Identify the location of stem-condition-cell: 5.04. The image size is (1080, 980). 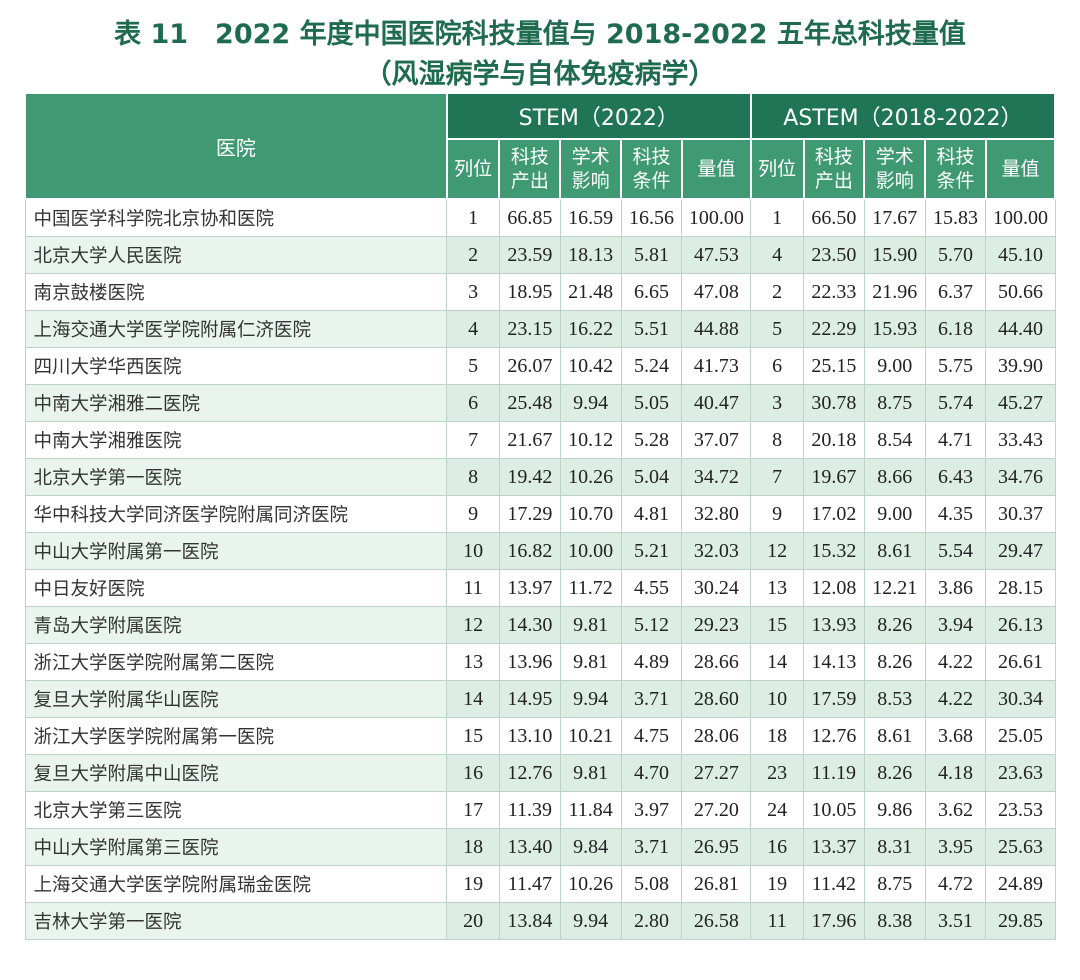
(651, 477).